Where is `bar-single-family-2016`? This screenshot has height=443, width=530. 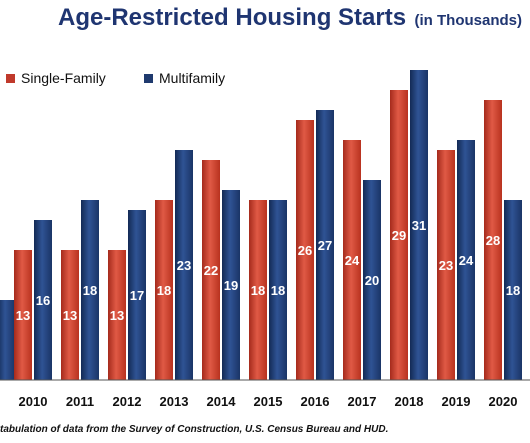 bar-single-family-2016 is located at coordinates (305, 250).